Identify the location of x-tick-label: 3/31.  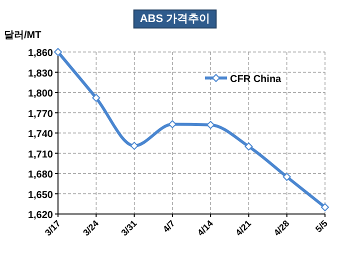
(129, 228).